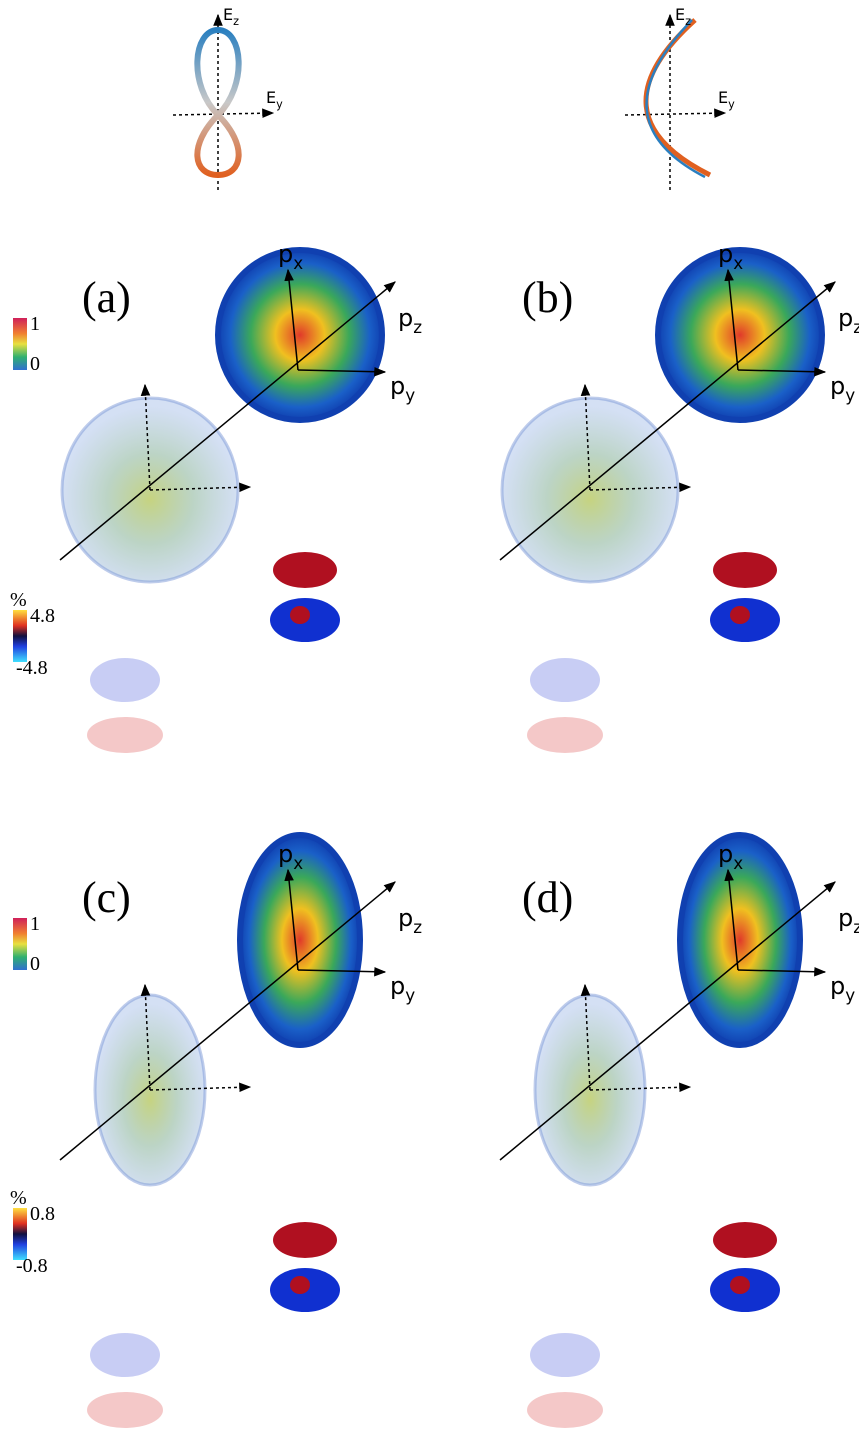 Image resolution: width=859 pixels, height=1447 pixels. What do you see at coordinates (218, 102) in the screenshot?
I see `polarization-loop` at bounding box center [218, 102].